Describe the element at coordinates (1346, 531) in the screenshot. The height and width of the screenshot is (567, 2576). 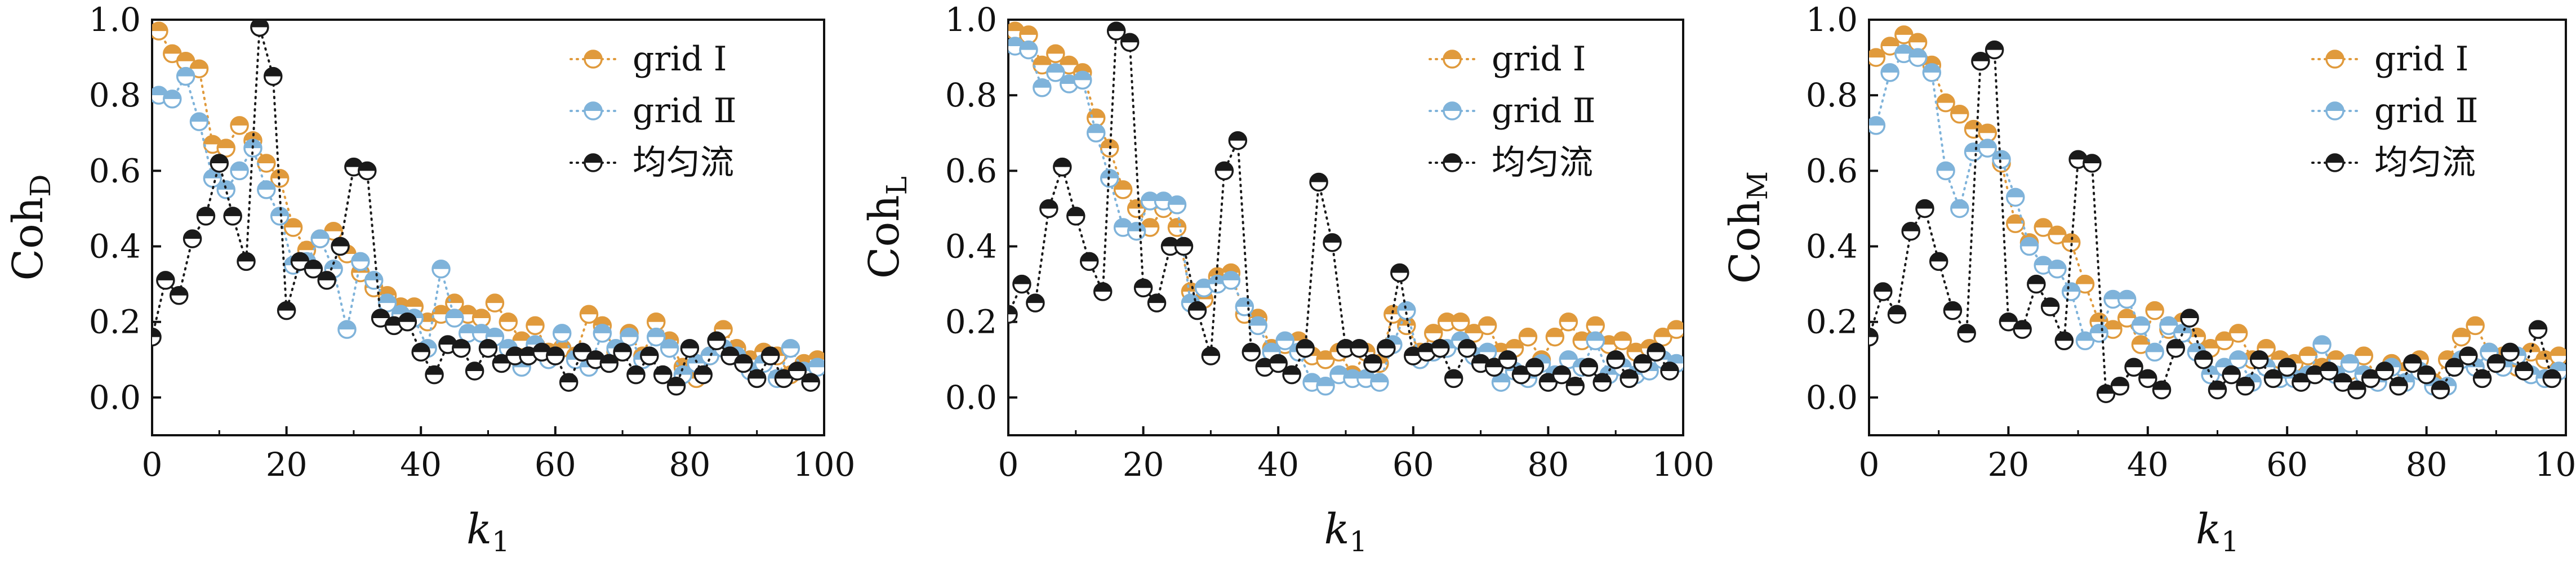
I see `x-axis-label: k1` at that location.